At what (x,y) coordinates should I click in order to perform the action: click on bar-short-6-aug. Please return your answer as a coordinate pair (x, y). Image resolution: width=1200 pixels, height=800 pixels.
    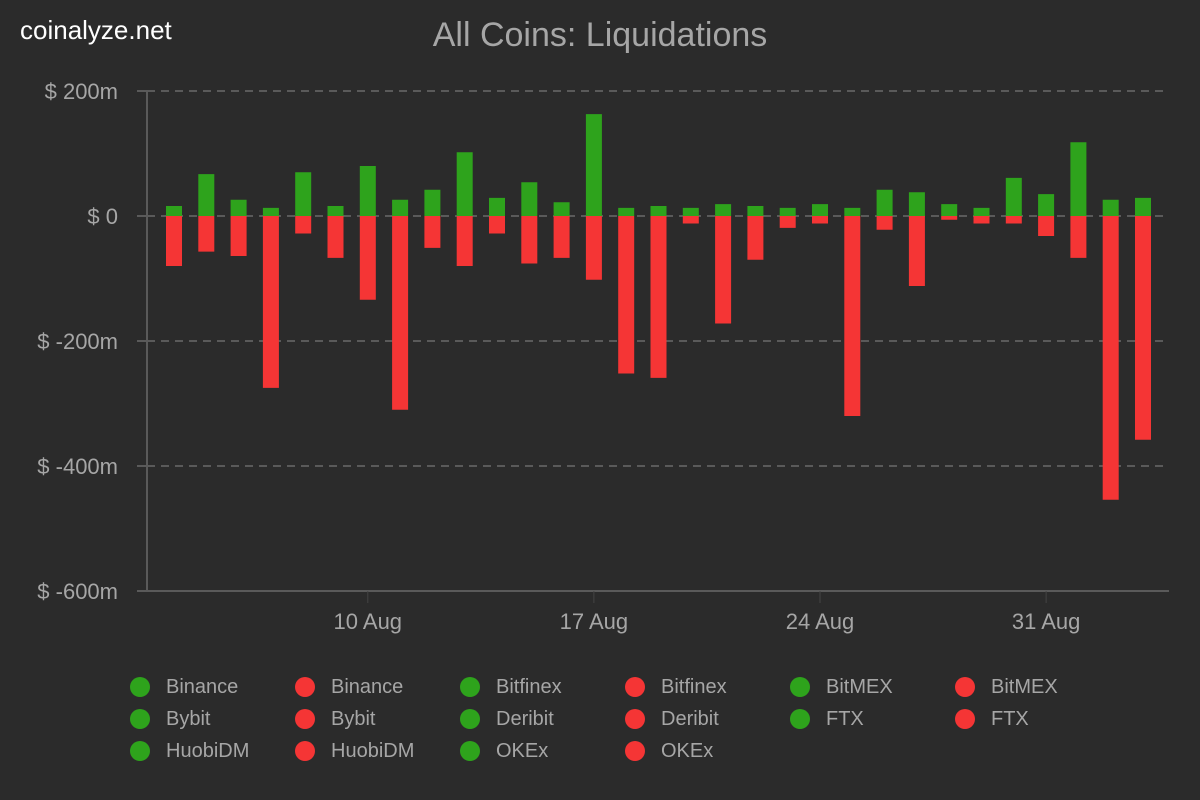
    Looking at the image, I should click on (238, 207).